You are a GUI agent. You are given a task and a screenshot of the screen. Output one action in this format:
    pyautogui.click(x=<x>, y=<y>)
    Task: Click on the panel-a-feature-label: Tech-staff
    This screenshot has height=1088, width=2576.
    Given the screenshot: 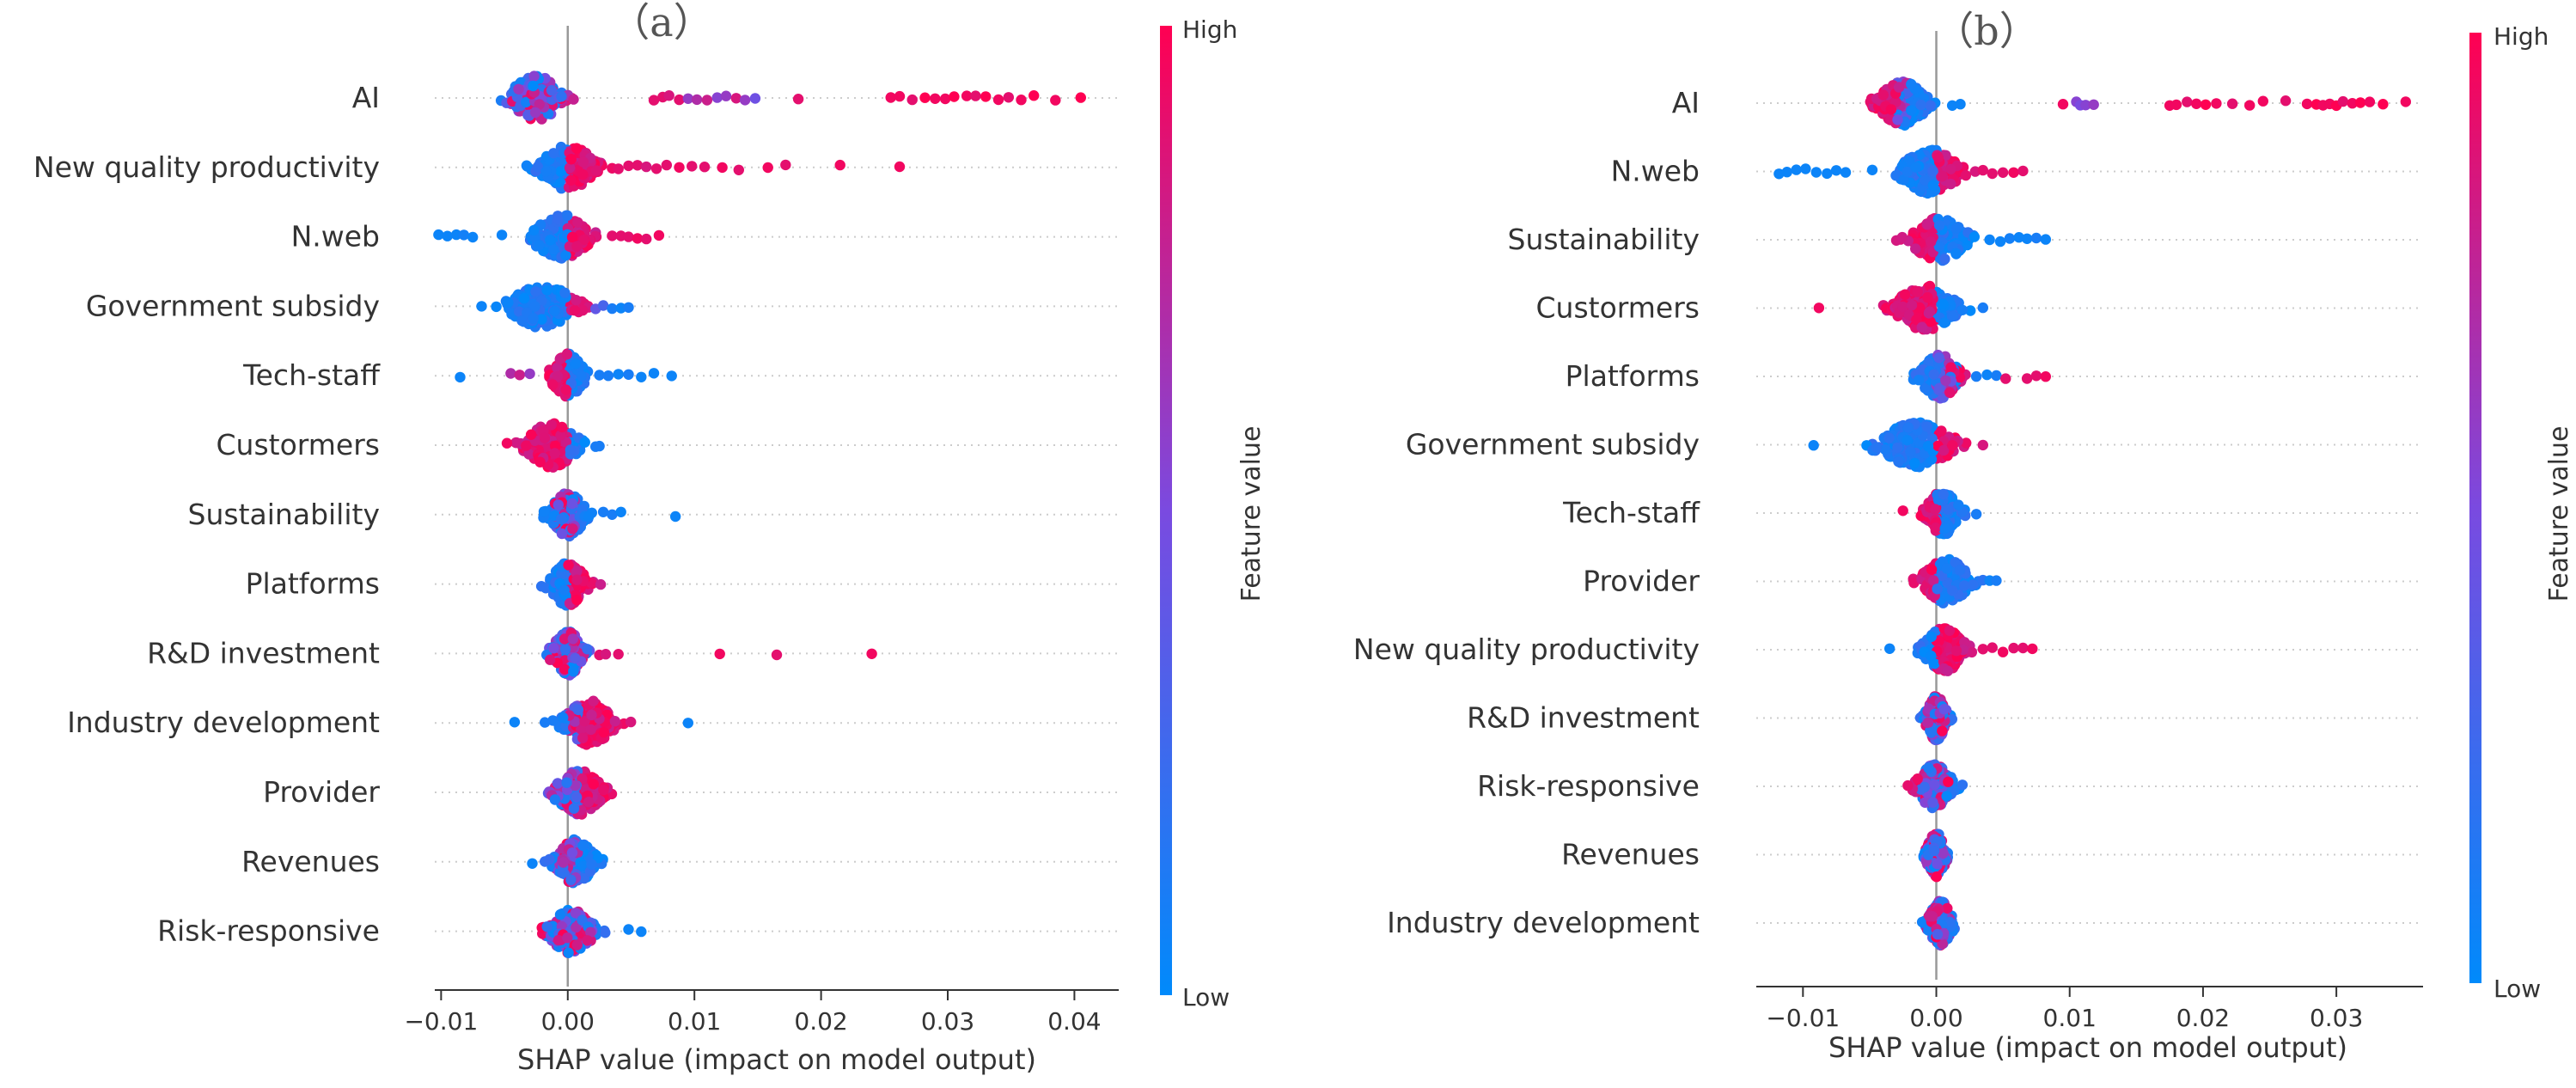 What is the action you would take?
    pyautogui.click(x=311, y=375)
    